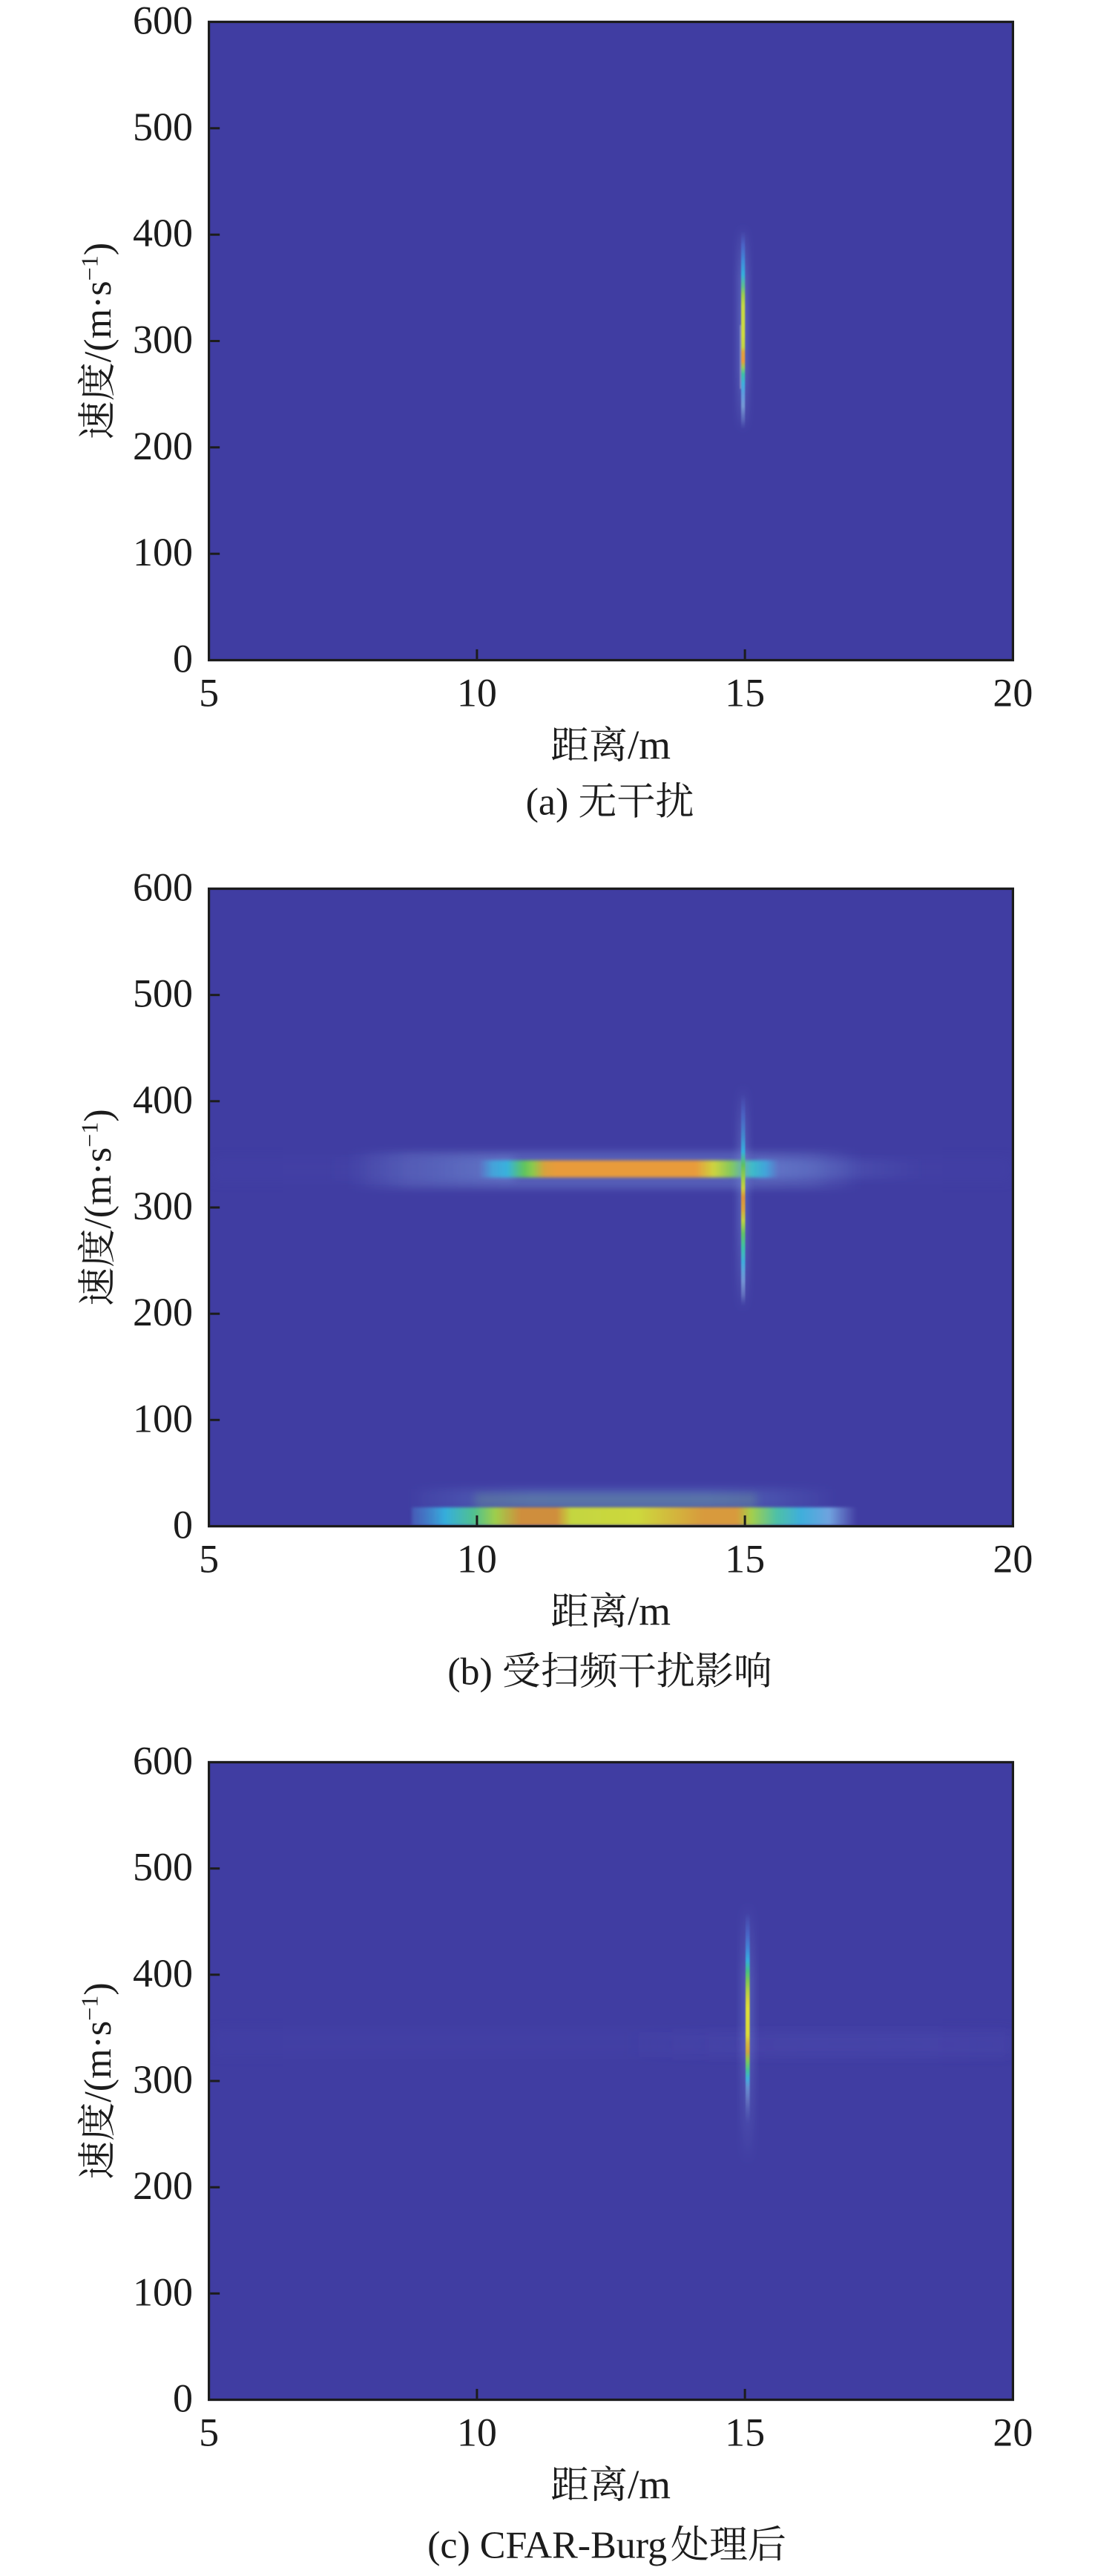 Image resolution: width=1095 pixels, height=2576 pixels. What do you see at coordinates (547, 2546) in the screenshot?
I see `svg-text: (c) CFAR-Burg` at bounding box center [547, 2546].